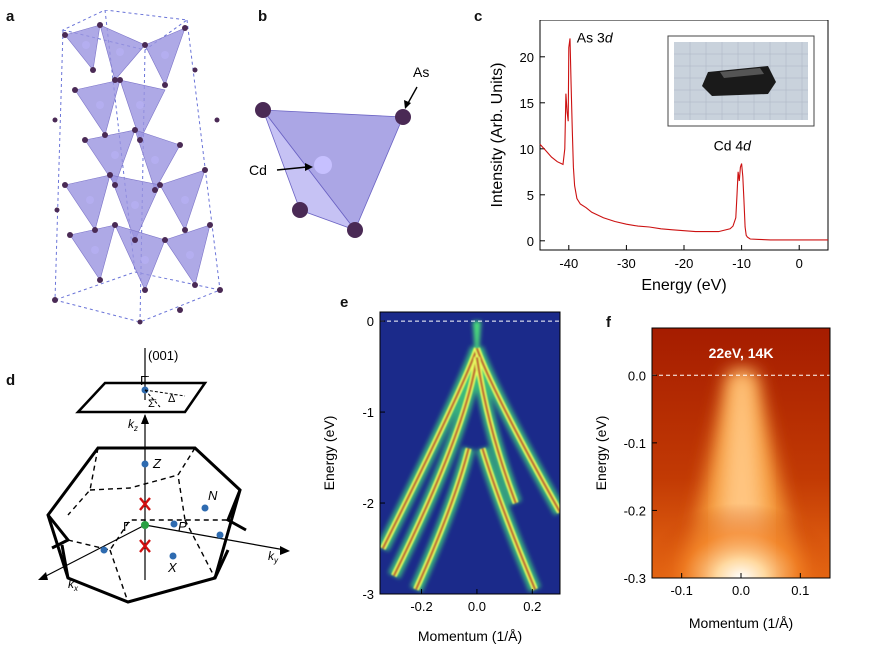 This screenshot has width=872, height=650. Describe the element at coordinates (635, 443) in the screenshot. I see `y-tick-label: -0.1` at that location.